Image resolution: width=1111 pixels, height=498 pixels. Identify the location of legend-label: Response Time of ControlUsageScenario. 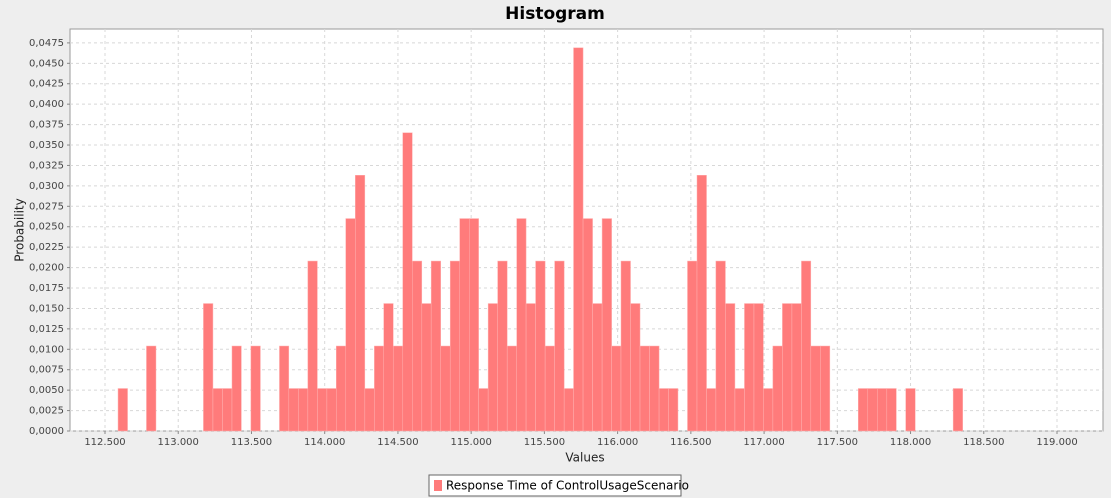
(567, 486).